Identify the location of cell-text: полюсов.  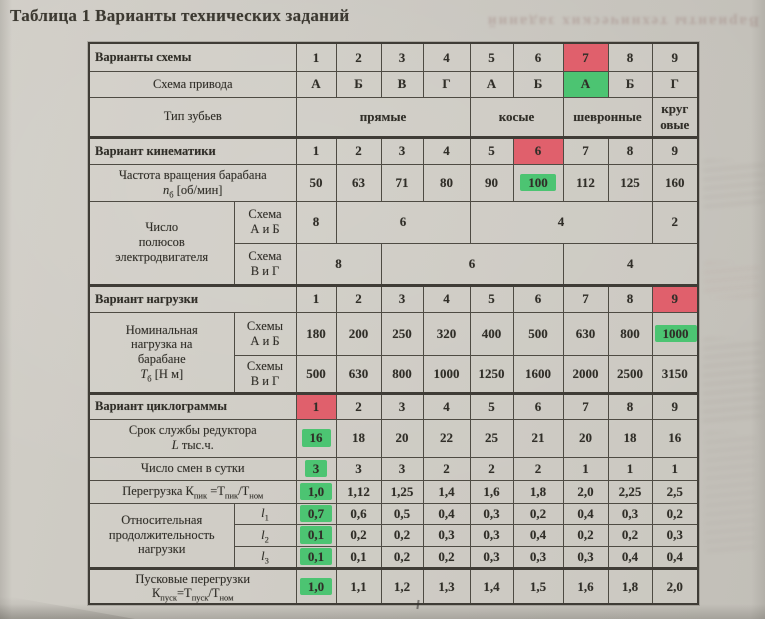
(161, 242).